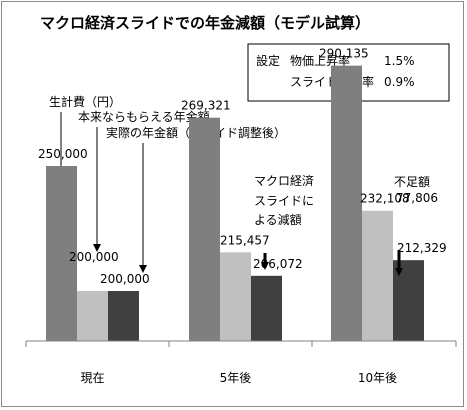 This screenshot has height=410, width=467. Describe the element at coordinates (125, 279) in the screenshot. I see `data-label-0-2: 200,000` at that location.